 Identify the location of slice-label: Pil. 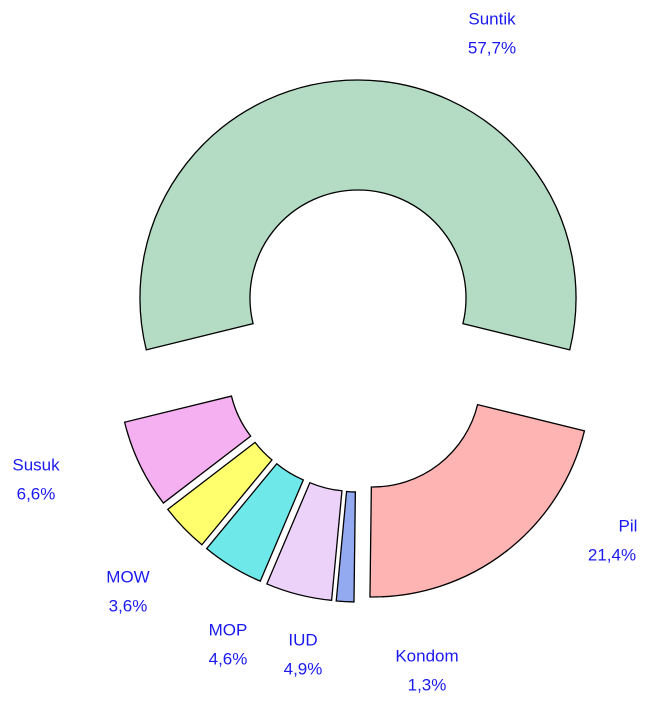
(628, 525).